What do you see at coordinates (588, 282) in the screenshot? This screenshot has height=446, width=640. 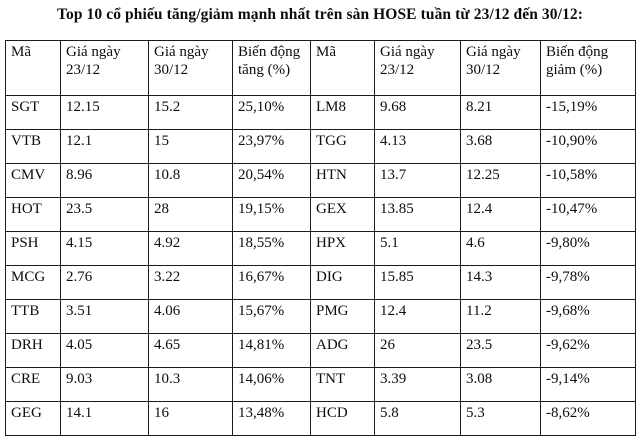 I see `cell-losers-change: -9,78%` at bounding box center [588, 282].